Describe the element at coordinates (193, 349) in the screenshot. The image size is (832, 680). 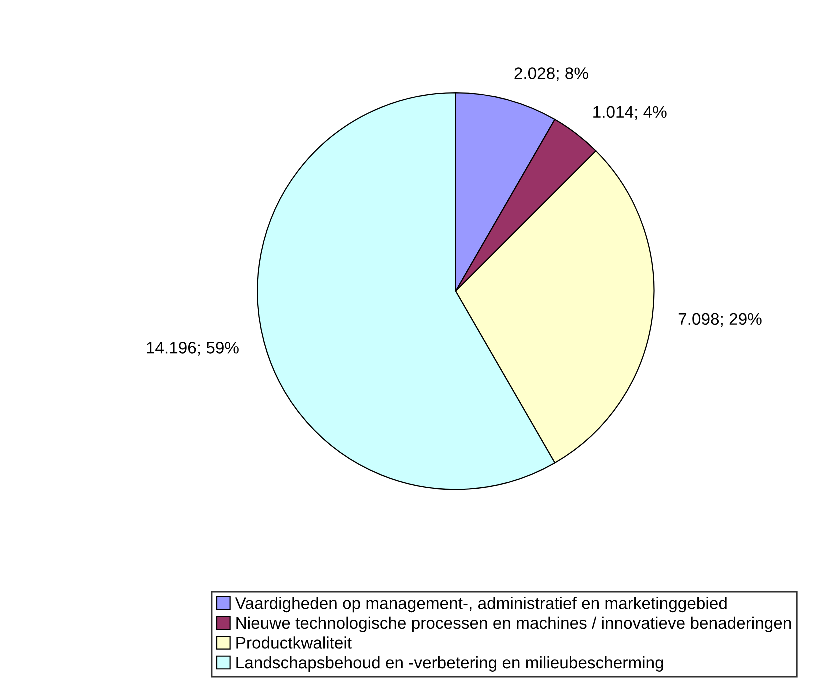
I see `data-label: 14.196; 59%` at that location.